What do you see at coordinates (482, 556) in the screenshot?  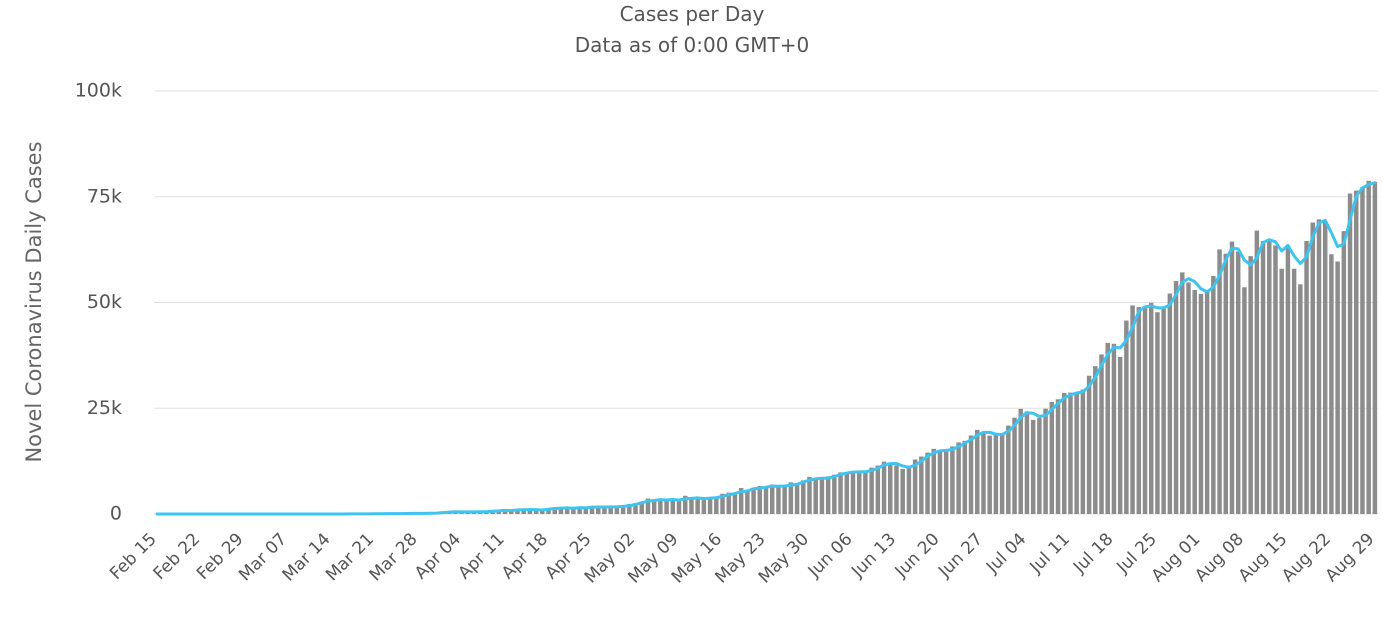 I see `x-tick-label: Apr 11` at bounding box center [482, 556].